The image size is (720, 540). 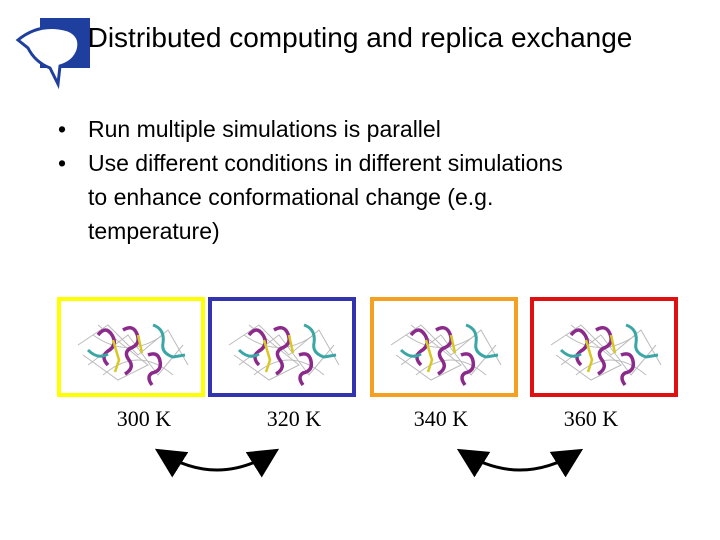 What do you see at coordinates (294, 418) in the screenshot?
I see `temperature-label: 320 K` at bounding box center [294, 418].